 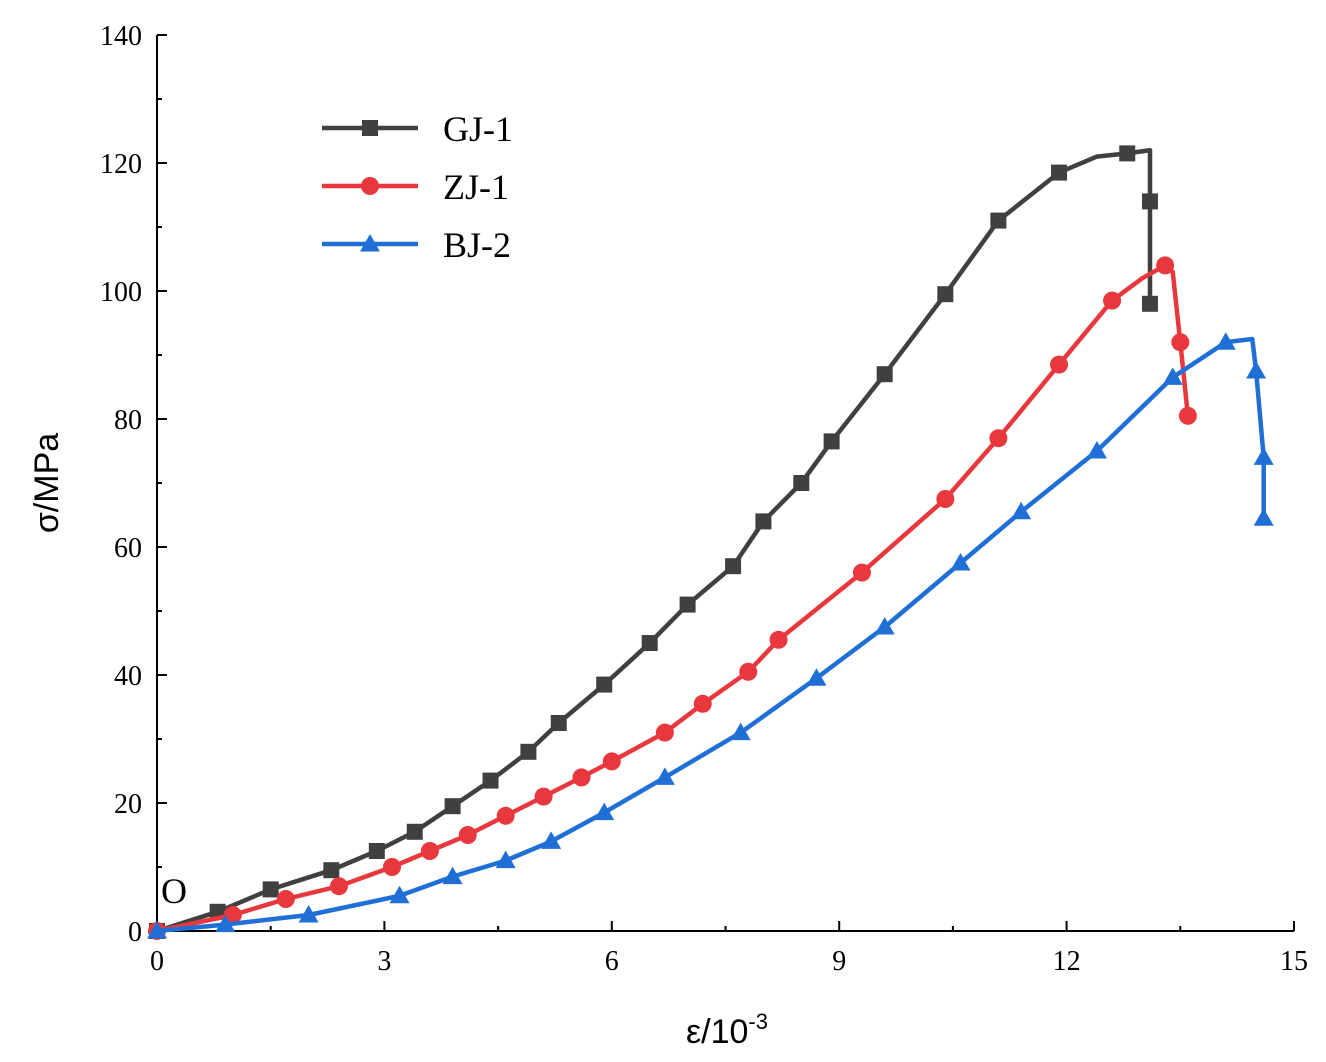 What do you see at coordinates (417, 129) in the screenshot?
I see `legend-item-gj-1: GJ-1` at bounding box center [417, 129].